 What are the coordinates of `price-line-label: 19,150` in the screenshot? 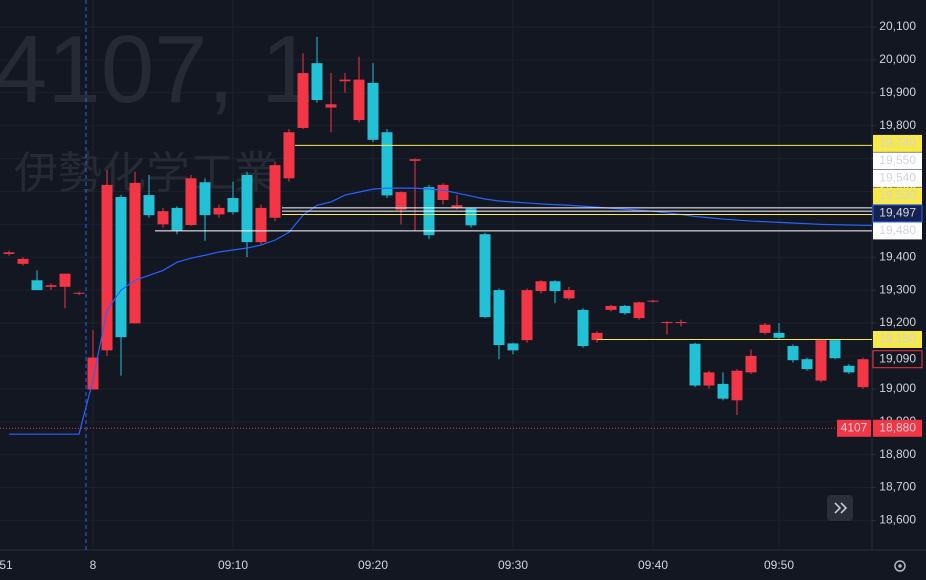 It's located at (897, 339).